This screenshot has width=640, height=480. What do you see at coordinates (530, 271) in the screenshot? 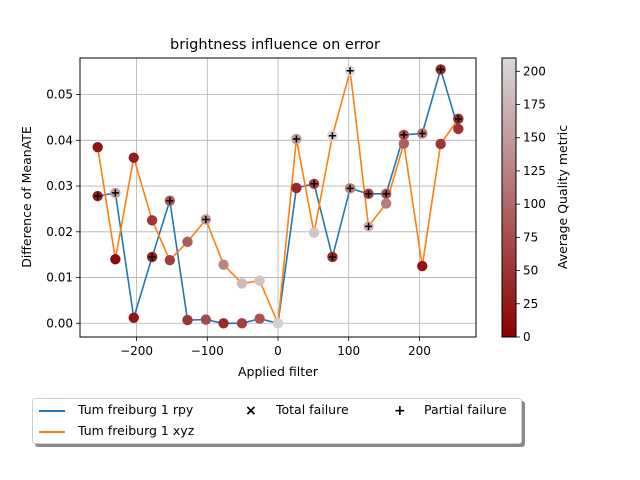
I see `colorbar-tick-label: 50` at bounding box center [530, 271].